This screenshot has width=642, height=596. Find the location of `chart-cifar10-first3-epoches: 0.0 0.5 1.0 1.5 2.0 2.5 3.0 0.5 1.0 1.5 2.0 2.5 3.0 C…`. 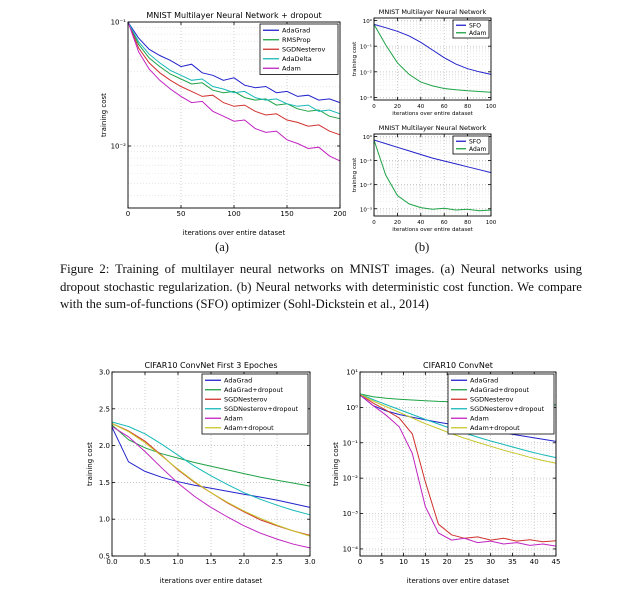

chart-cifar10-first3-epoches: 0.0 0.5 1.0 1.5 2.0 2.5 3.0 0.5 1.0 1.5 2.0 2.5 3.0 C… is located at coordinates (200, 471).